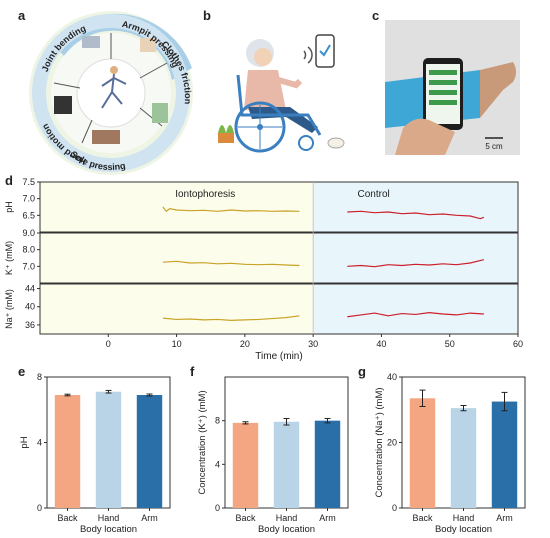  I want to click on xtick-label-3: 30, so click(313, 344).